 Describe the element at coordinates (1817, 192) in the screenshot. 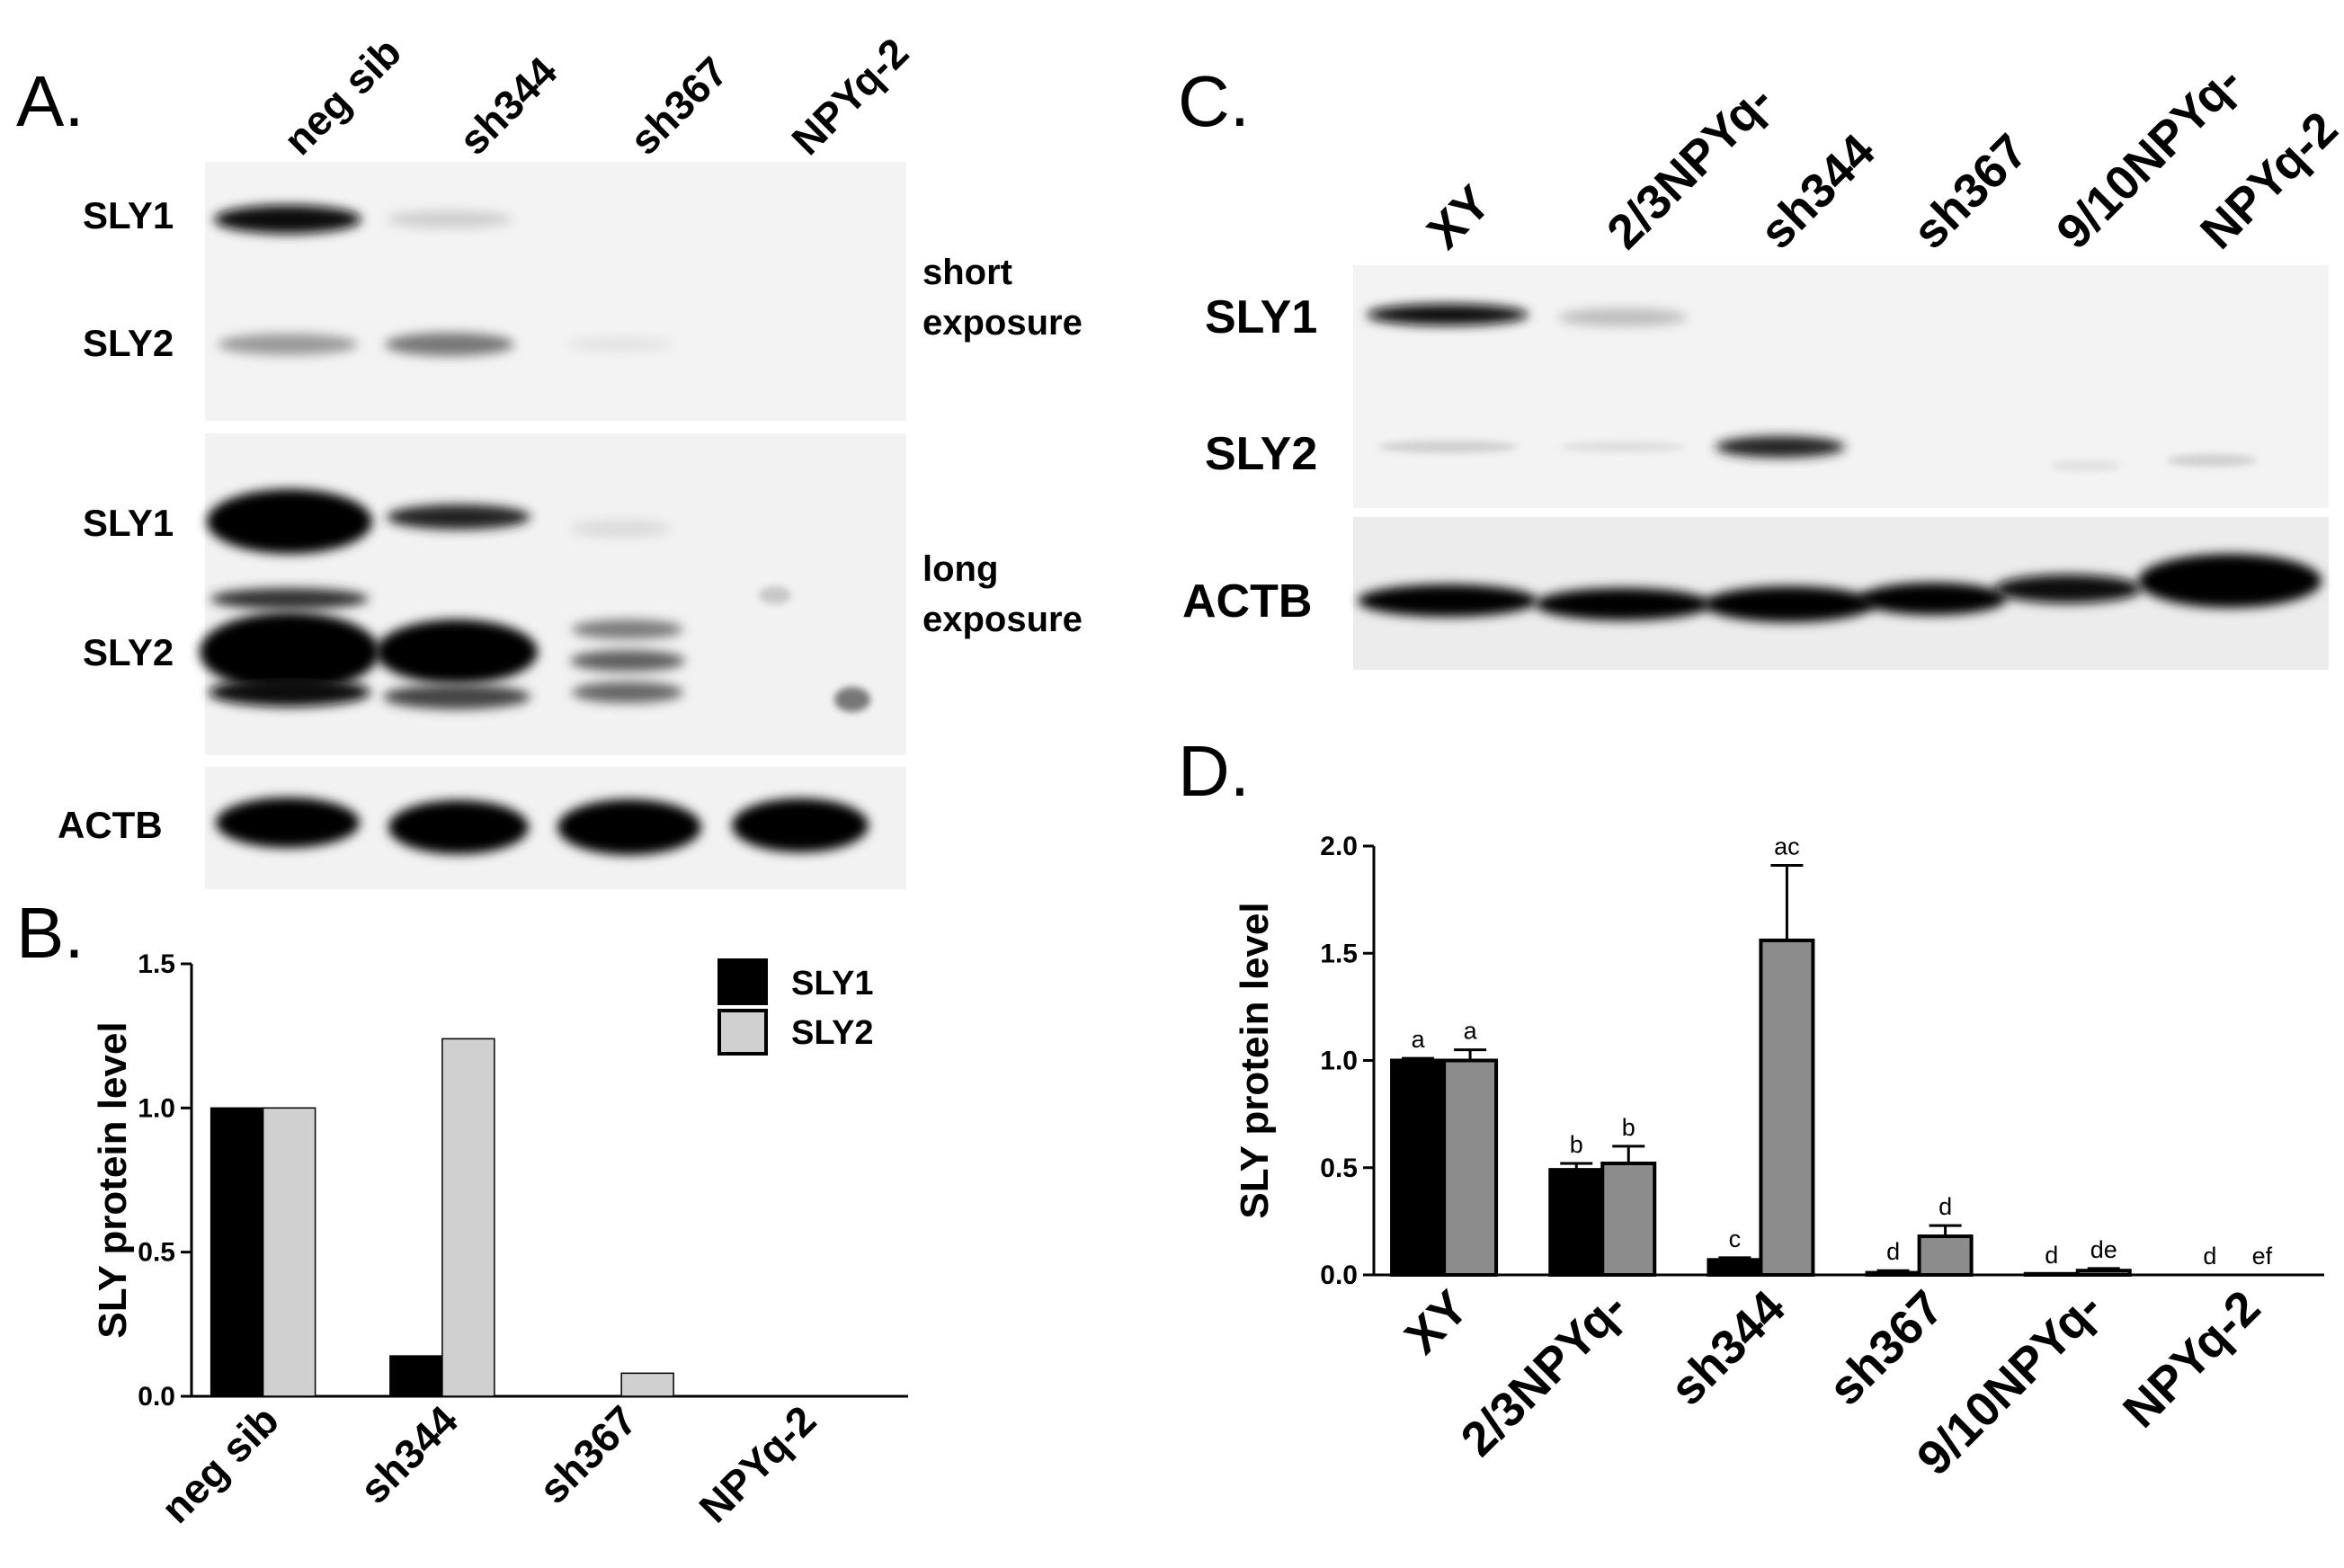

I see `panel-c-lane-label: sh344` at that location.